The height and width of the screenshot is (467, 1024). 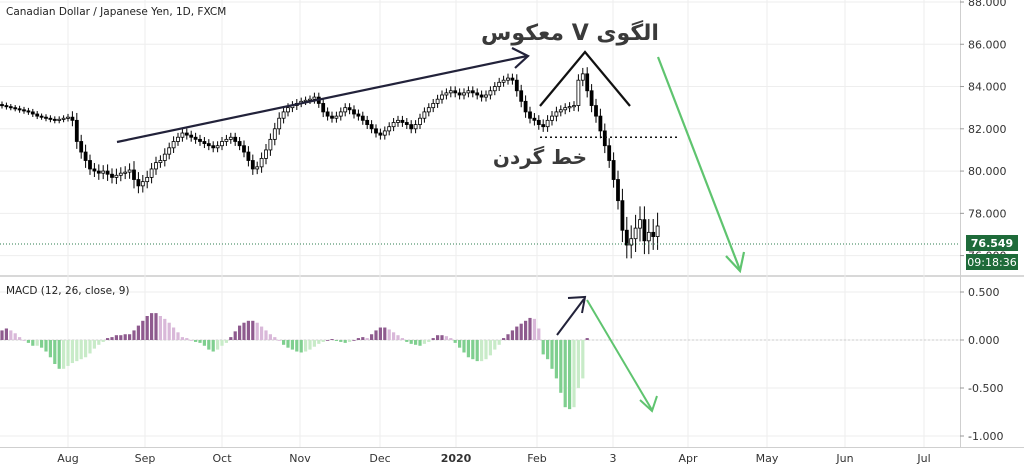 What do you see at coordinates (992, 243) in the screenshot?
I see `last-price-tag` at bounding box center [992, 243].